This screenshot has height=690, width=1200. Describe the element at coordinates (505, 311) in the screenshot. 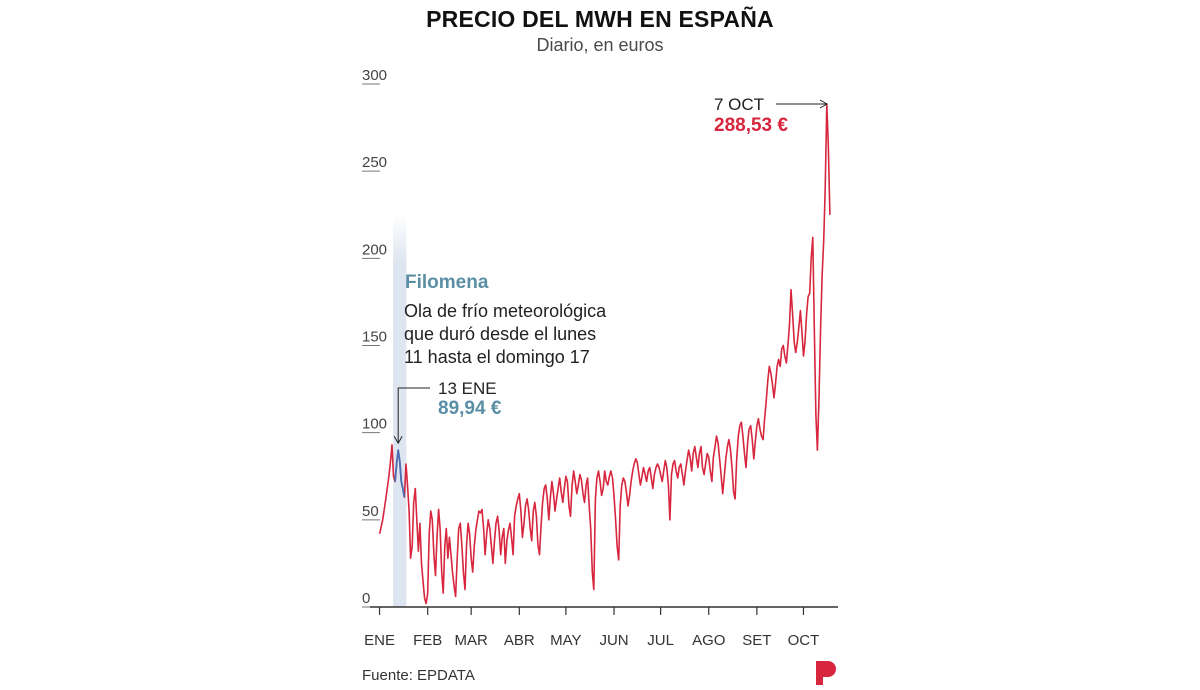

I see `event-description-line: Ola de frío meteorológica` at that location.